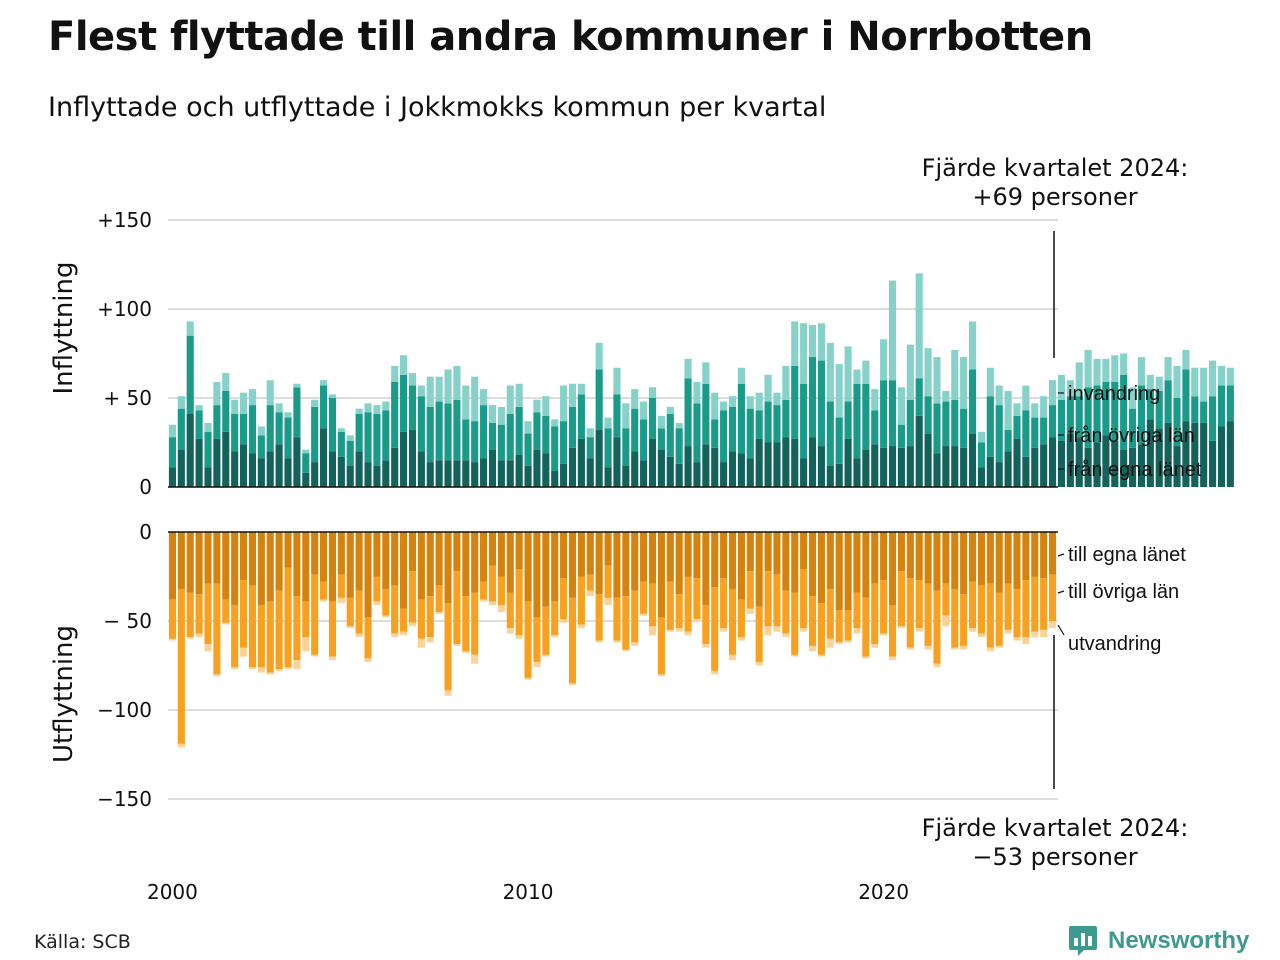 This screenshot has width=1280, height=960. What do you see at coordinates (64, 694) in the screenshot?
I see `ylabel-out: Utflyttning` at bounding box center [64, 694].